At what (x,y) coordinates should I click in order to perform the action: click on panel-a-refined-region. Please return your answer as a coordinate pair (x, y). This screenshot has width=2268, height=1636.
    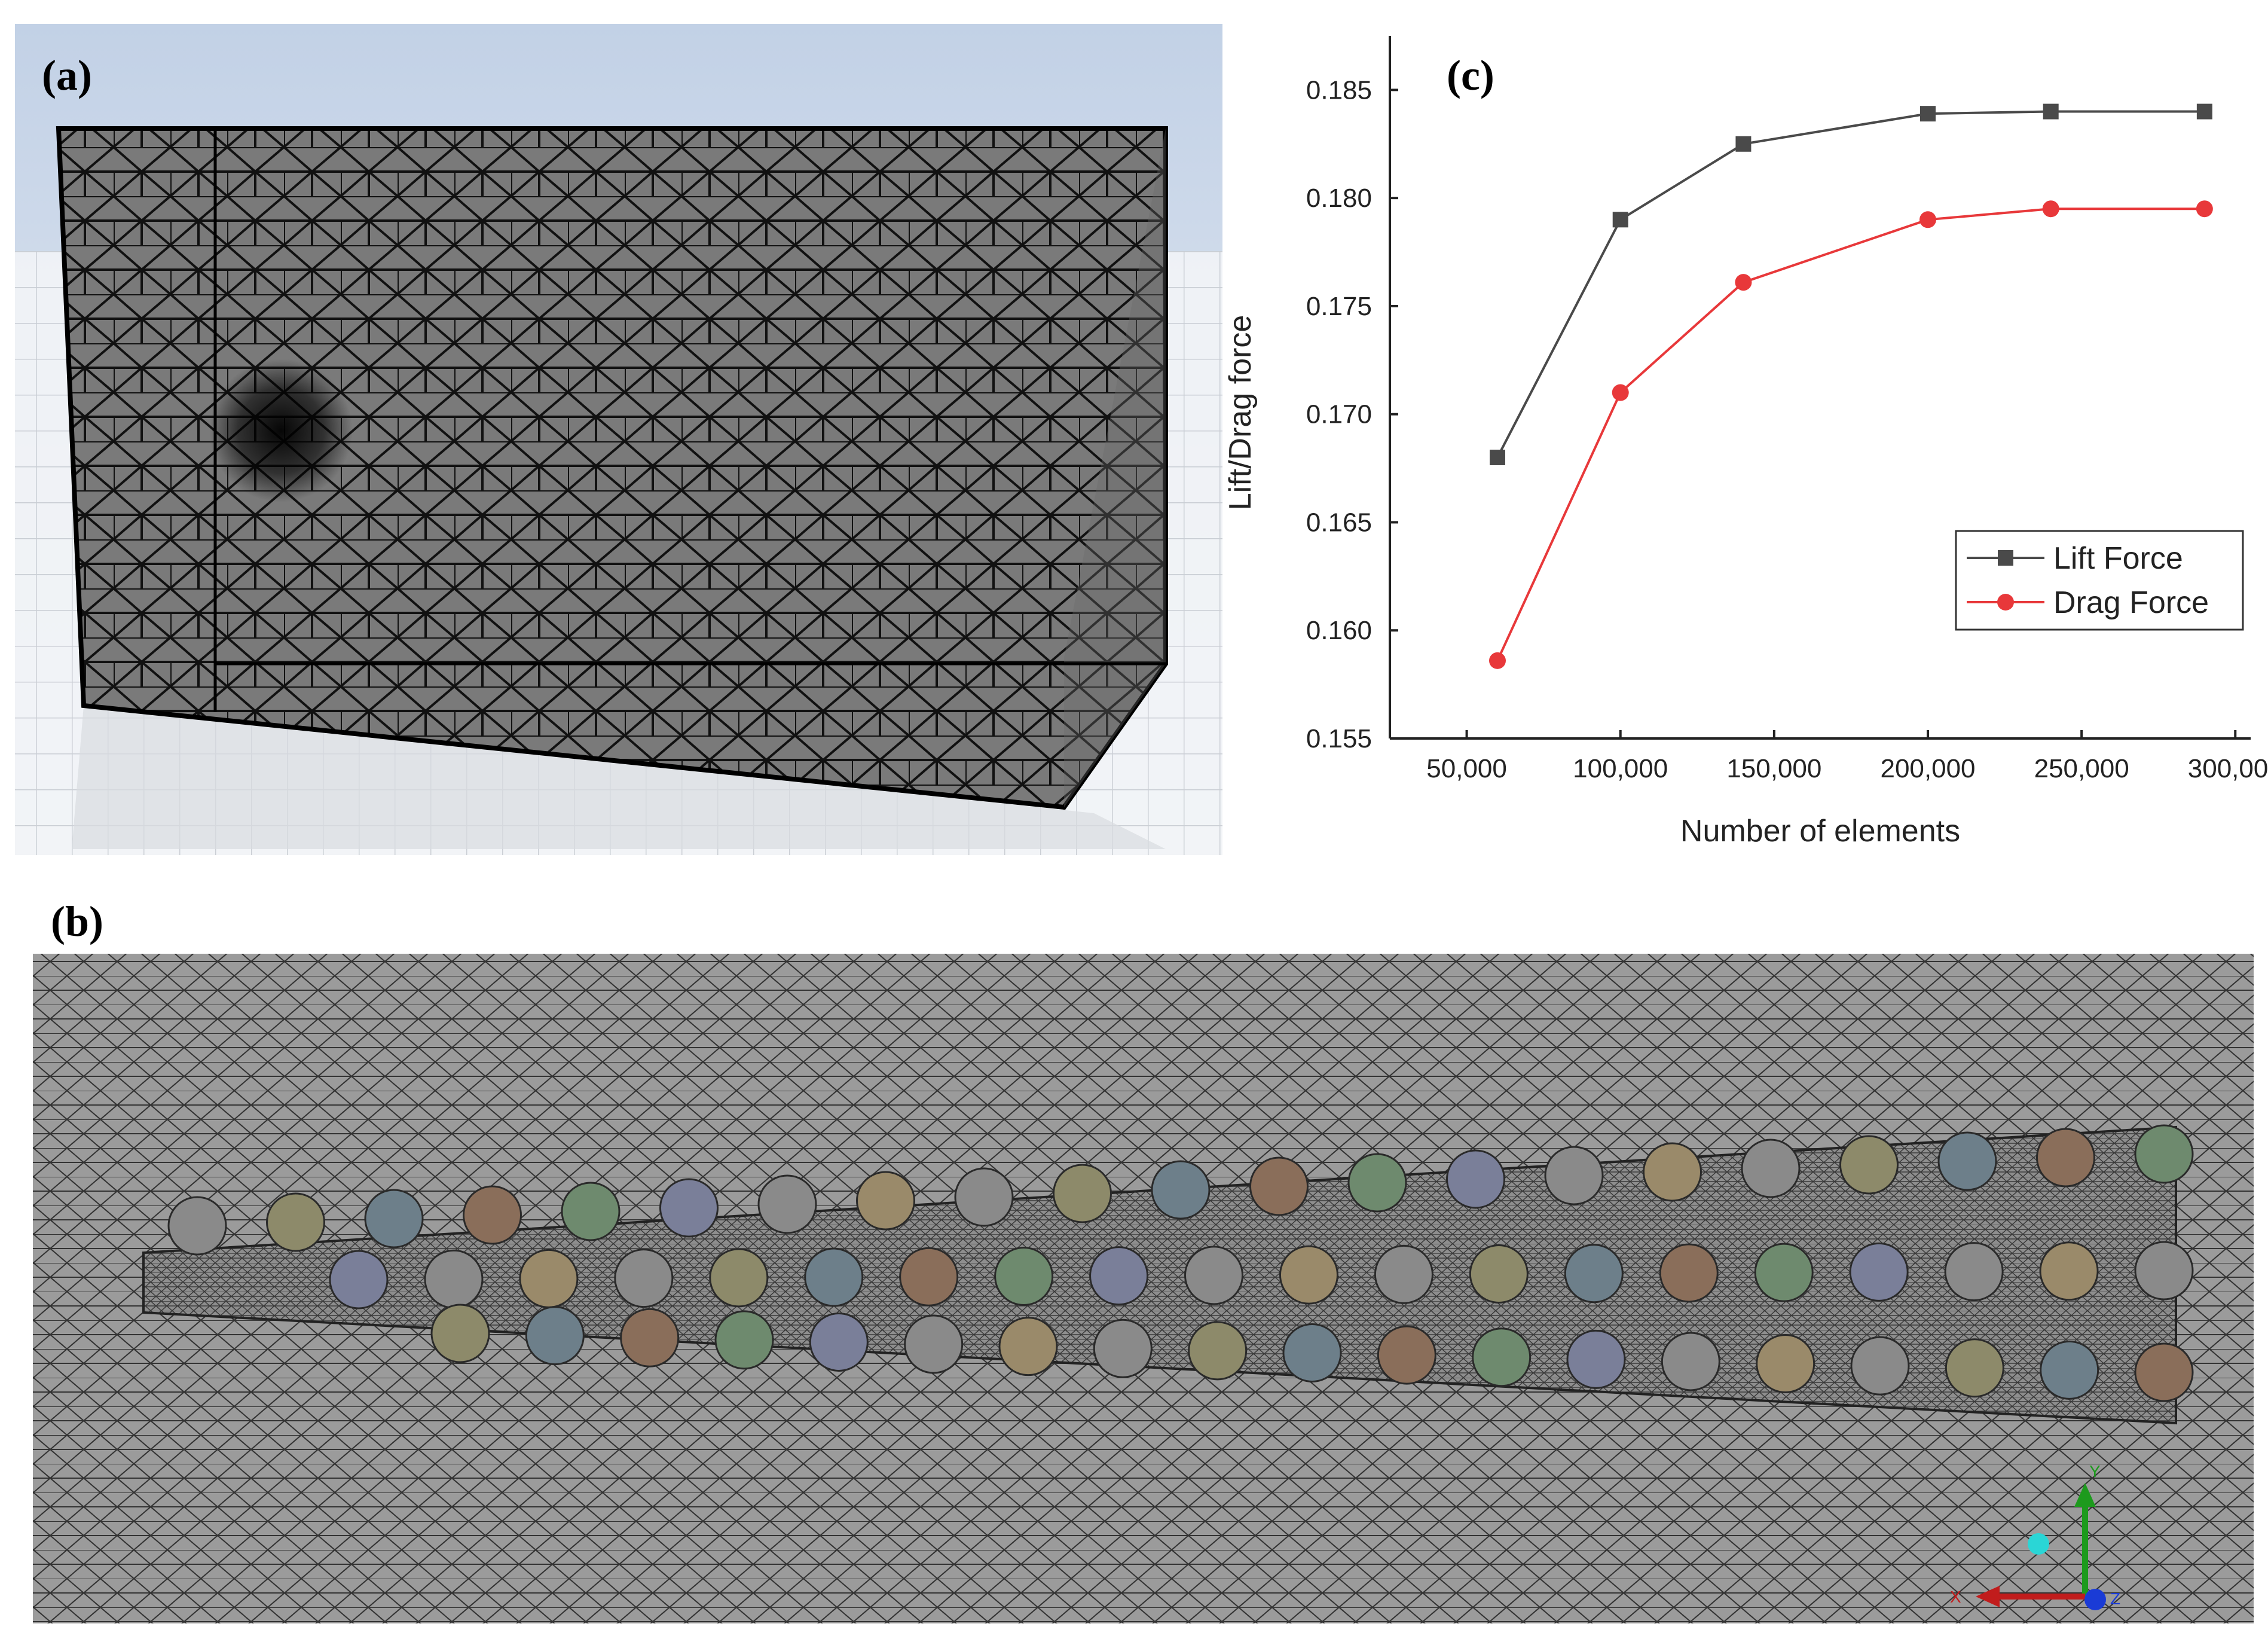
    Looking at the image, I should click on (281, 430).